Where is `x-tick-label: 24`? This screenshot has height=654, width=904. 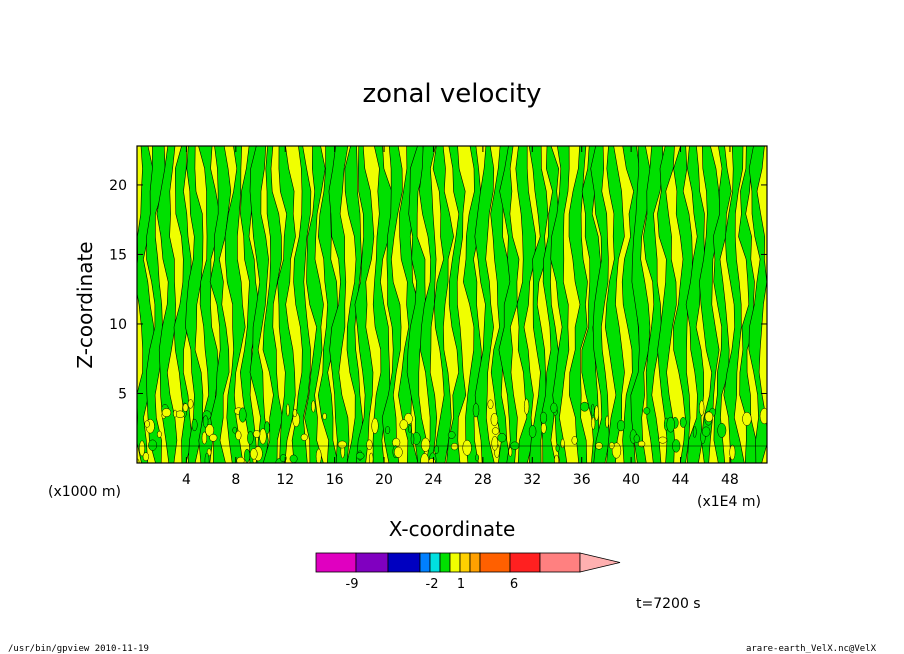 x-tick-label: 24 is located at coordinates (434, 480).